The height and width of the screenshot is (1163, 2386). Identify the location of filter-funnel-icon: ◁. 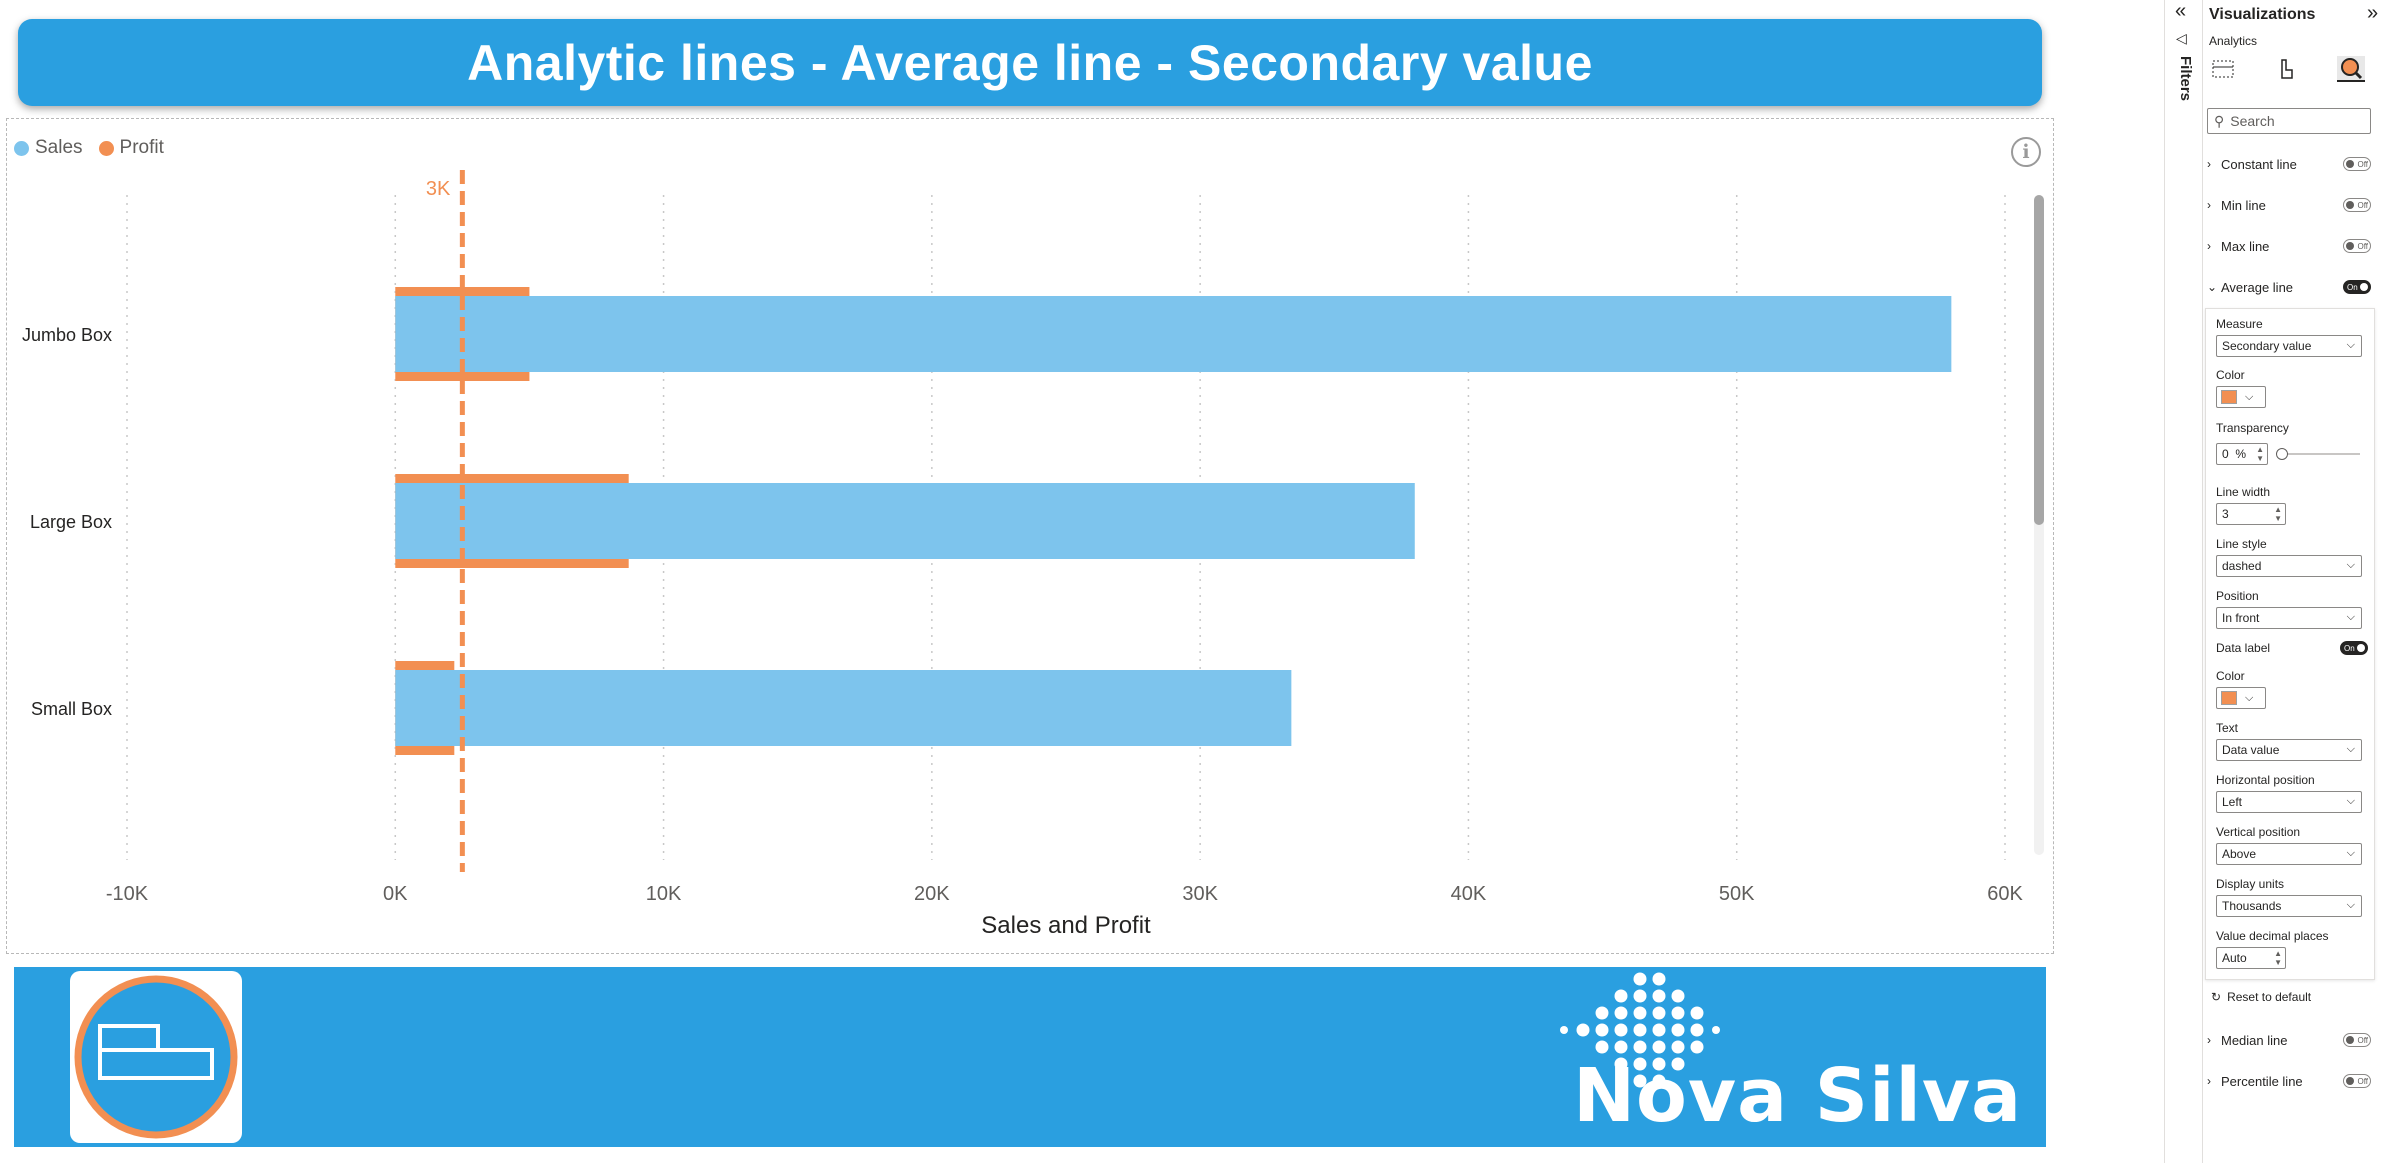
(2181, 38).